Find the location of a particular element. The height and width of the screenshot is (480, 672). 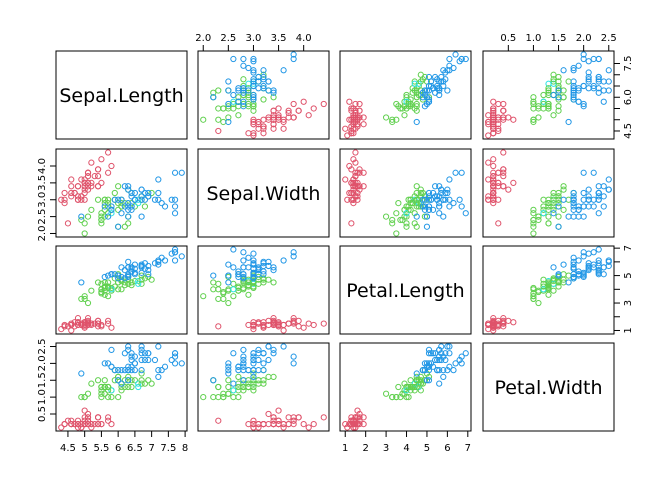

x-tick-label: 5.5 is located at coordinates (101, 448).